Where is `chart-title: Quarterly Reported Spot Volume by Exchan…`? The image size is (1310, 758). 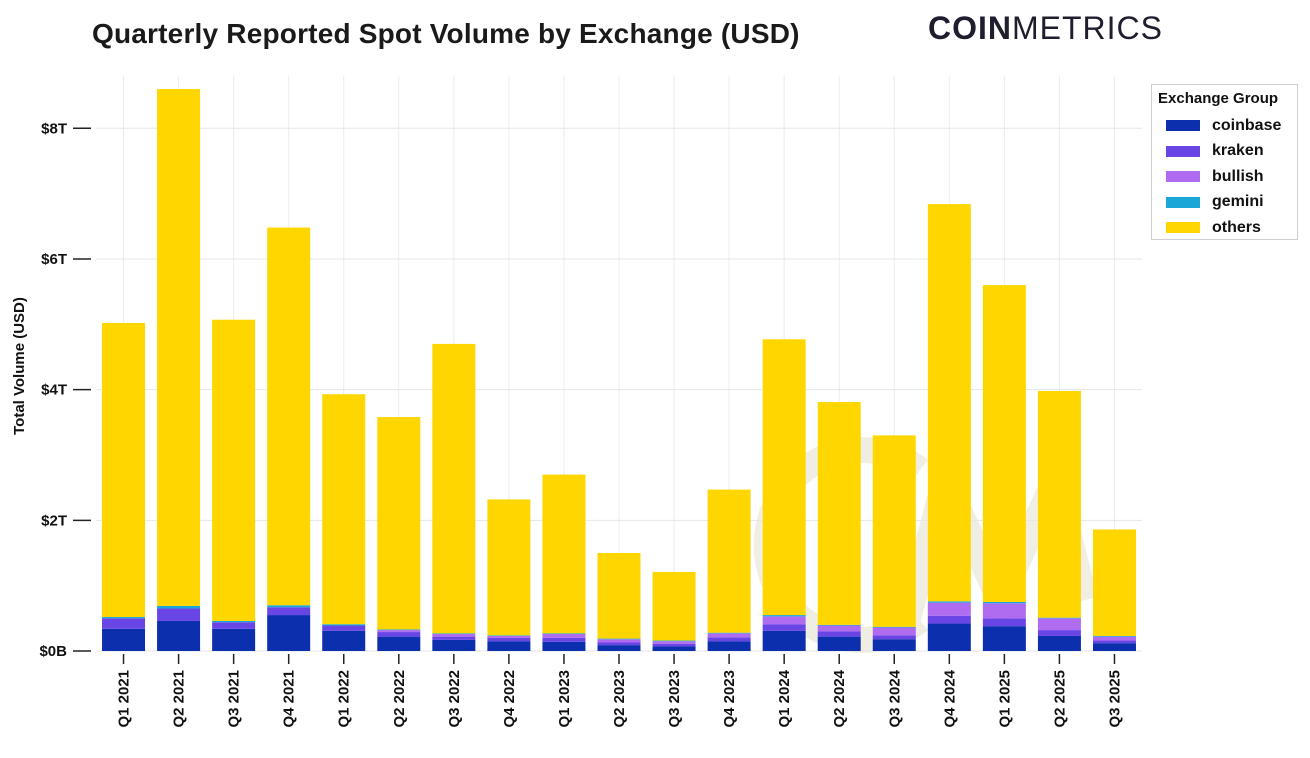 chart-title: Quarterly Reported Spot Volume by Exchan… is located at coordinates (446, 33).